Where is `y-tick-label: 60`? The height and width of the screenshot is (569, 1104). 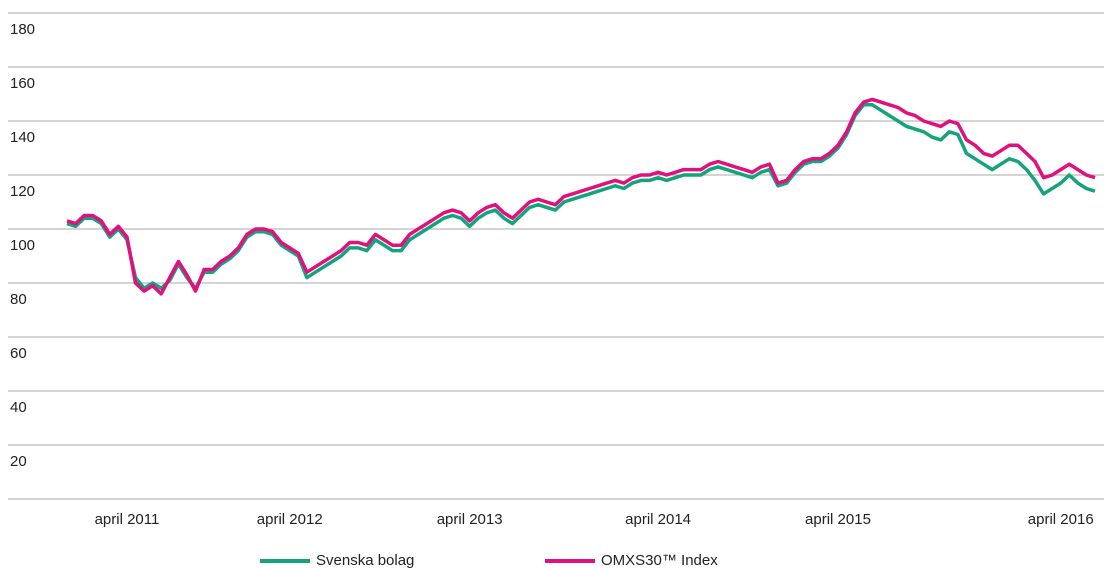 y-tick-label: 60 is located at coordinates (18, 353).